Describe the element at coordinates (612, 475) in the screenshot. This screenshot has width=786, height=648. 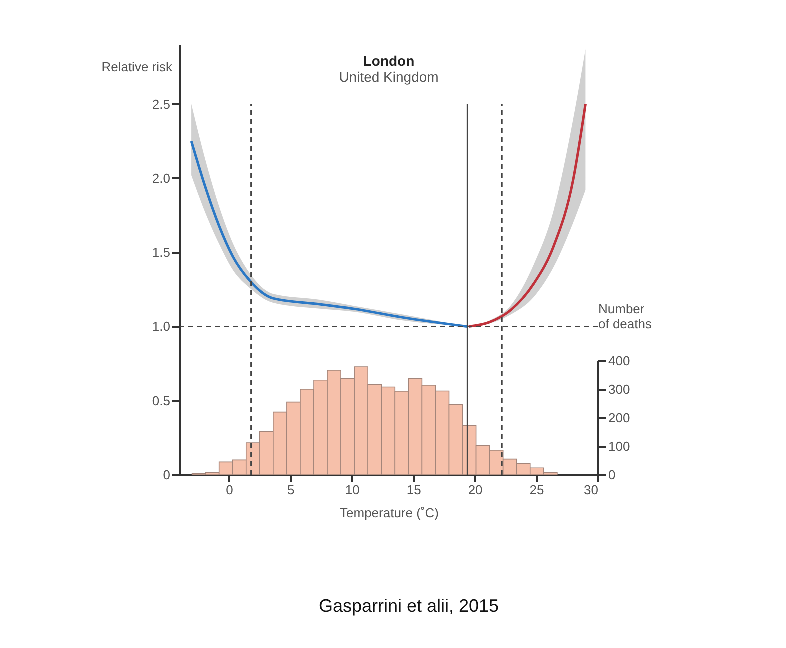
I see `y2-tick-label: 0` at that location.